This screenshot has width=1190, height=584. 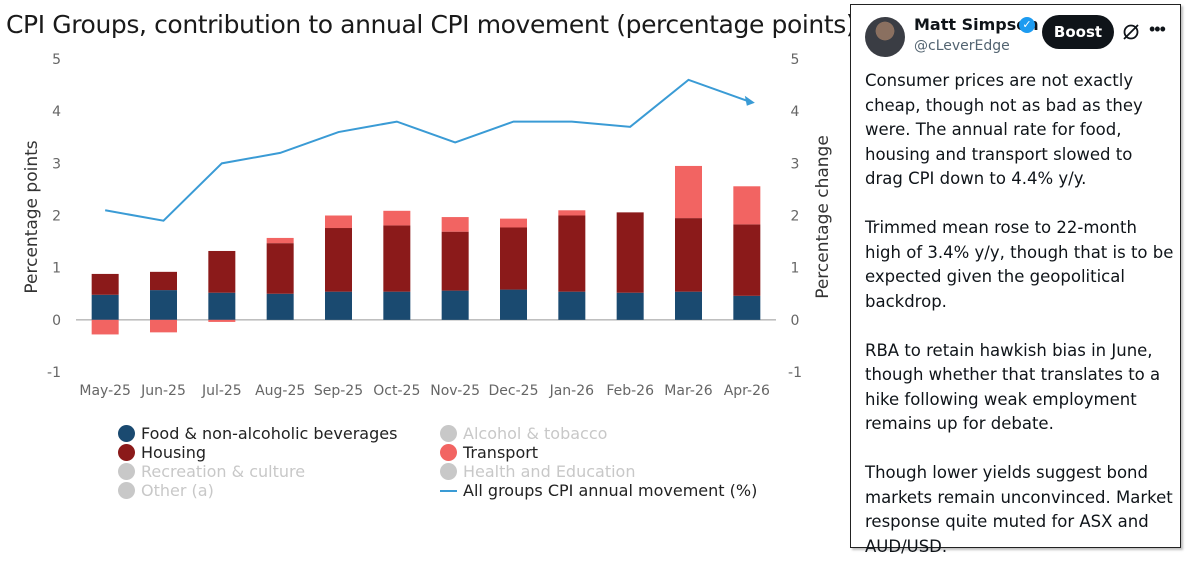 What do you see at coordinates (338, 391) in the screenshot?
I see `x-tick-label: Sep-25` at bounding box center [338, 391].